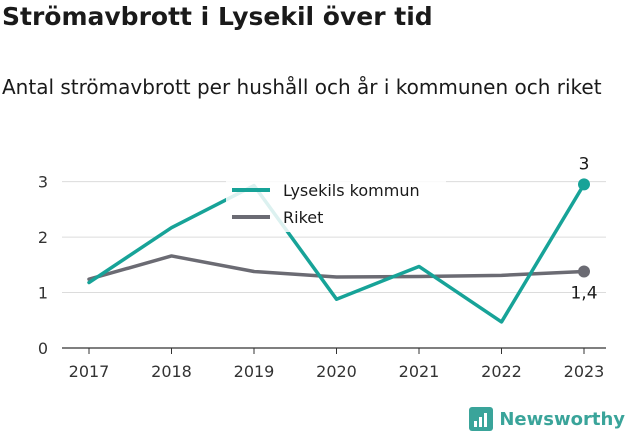  I want to click on x-tick-label: 2022, so click(501, 371).